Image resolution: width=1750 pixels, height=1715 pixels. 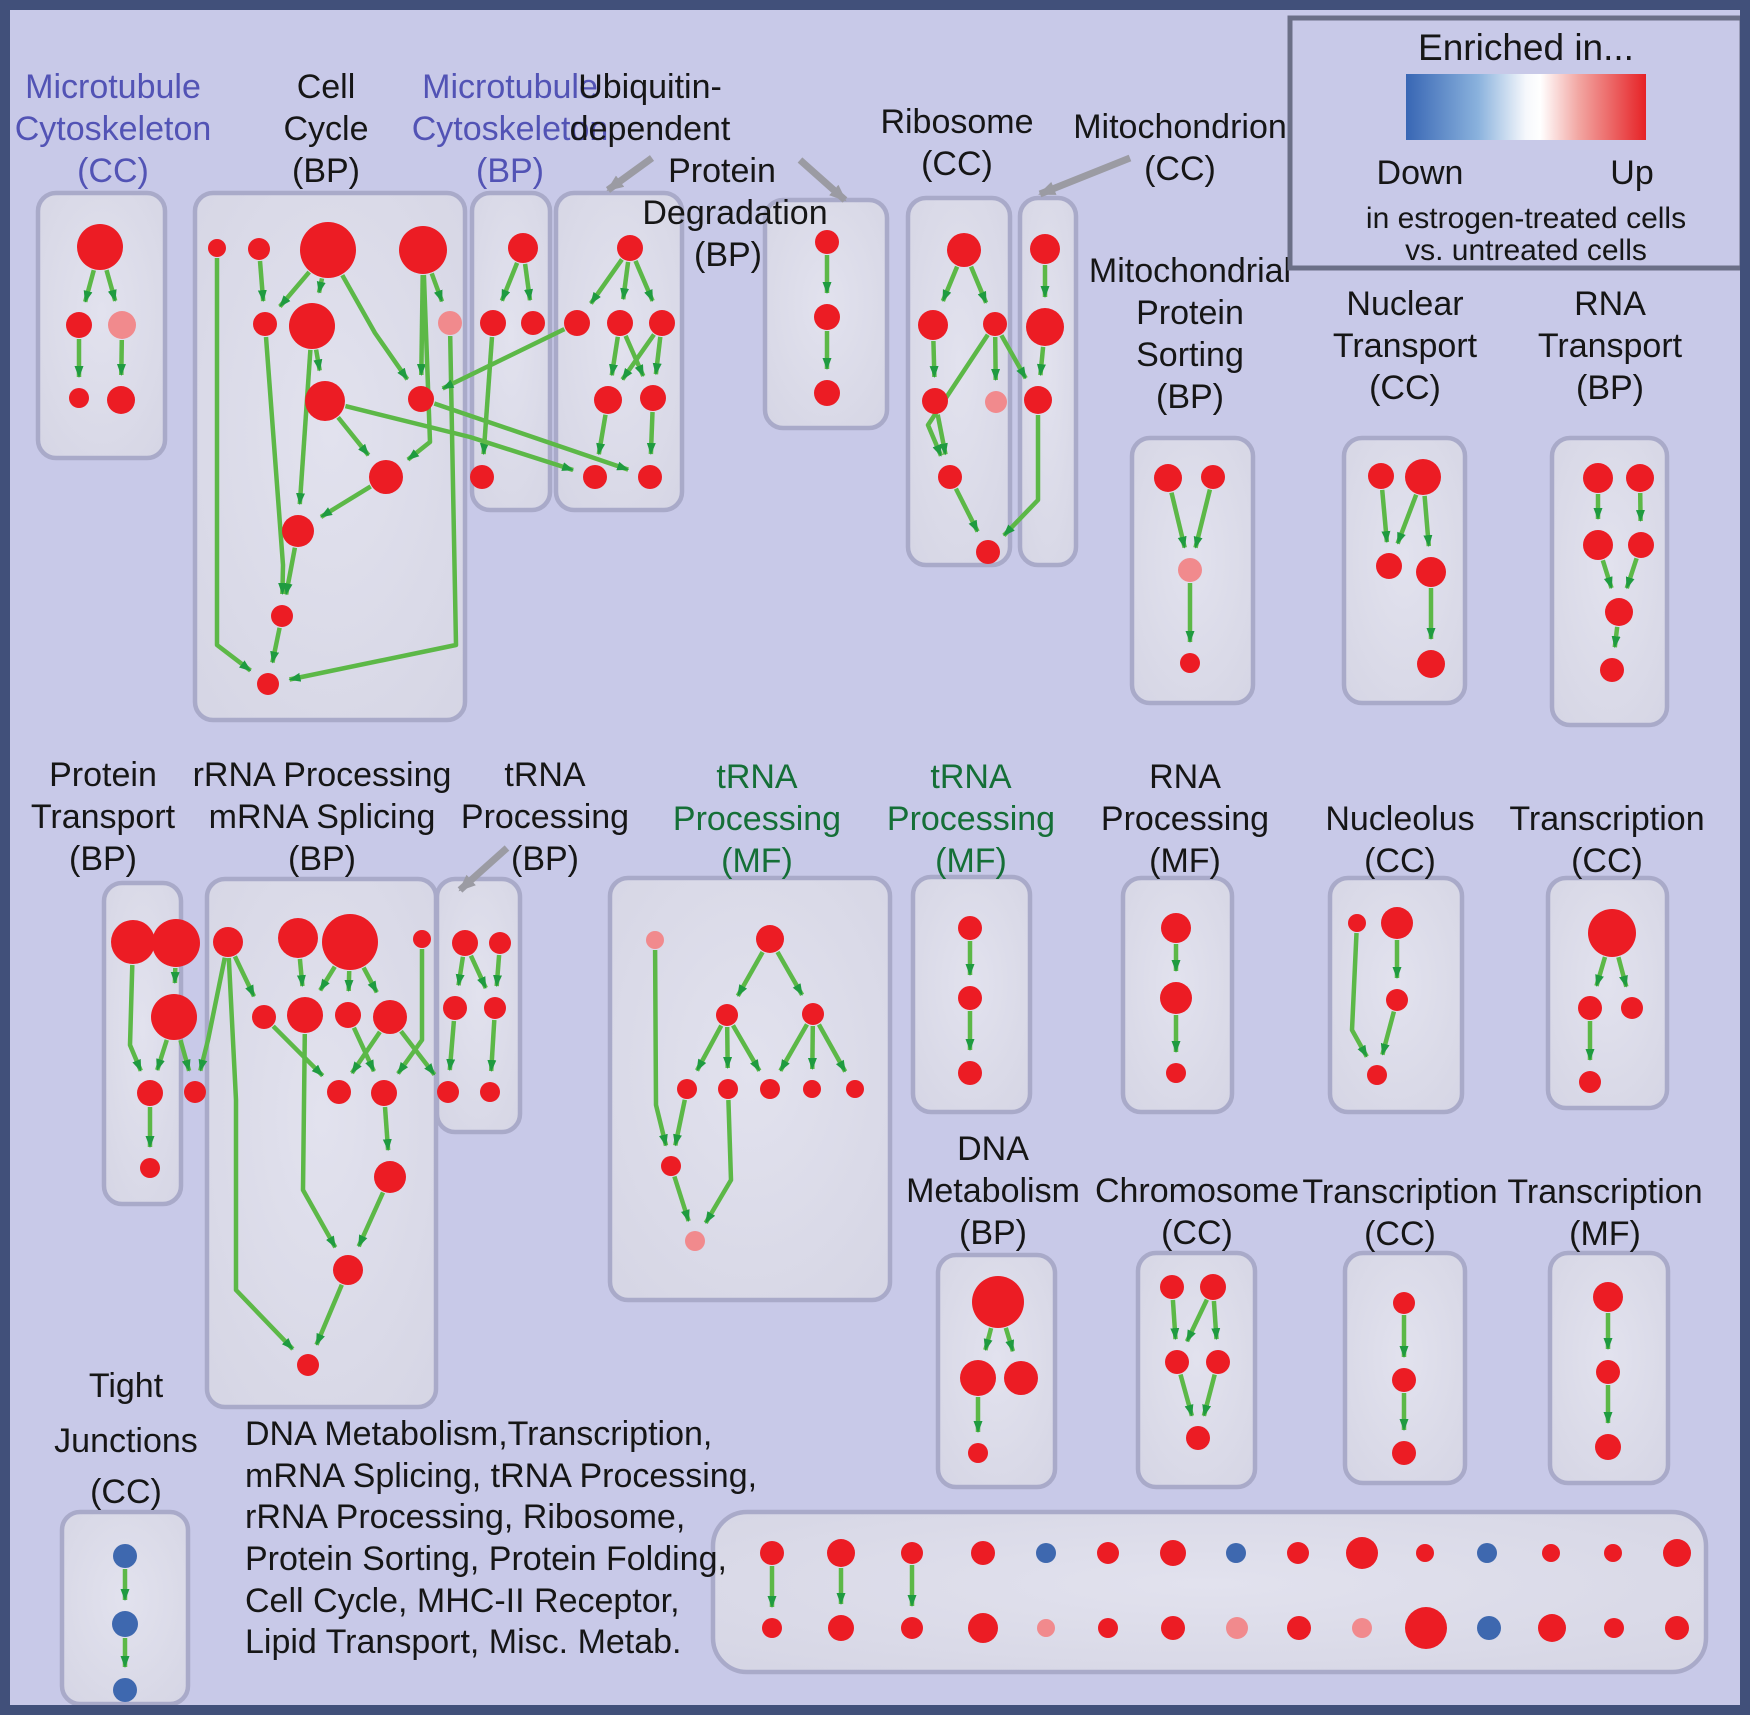 I want to click on label-line: Chromosome, so click(x=1197, y=1191).